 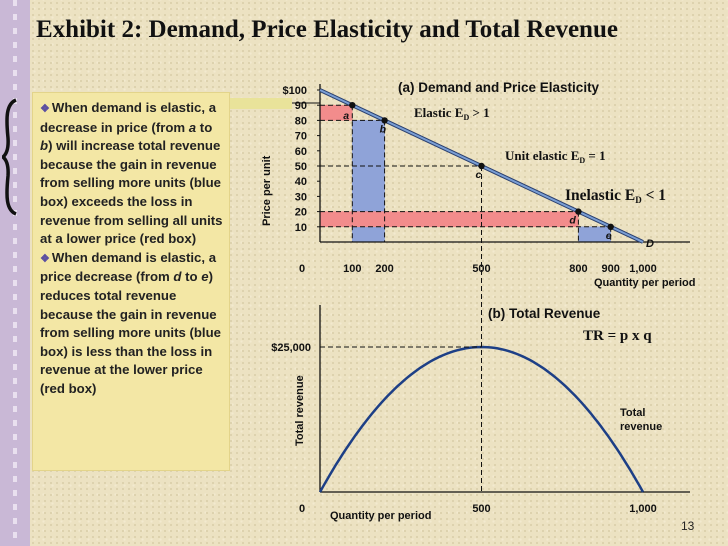 I want to click on inelastic-annotation: Inelastic ED < 1, so click(x=615, y=196).